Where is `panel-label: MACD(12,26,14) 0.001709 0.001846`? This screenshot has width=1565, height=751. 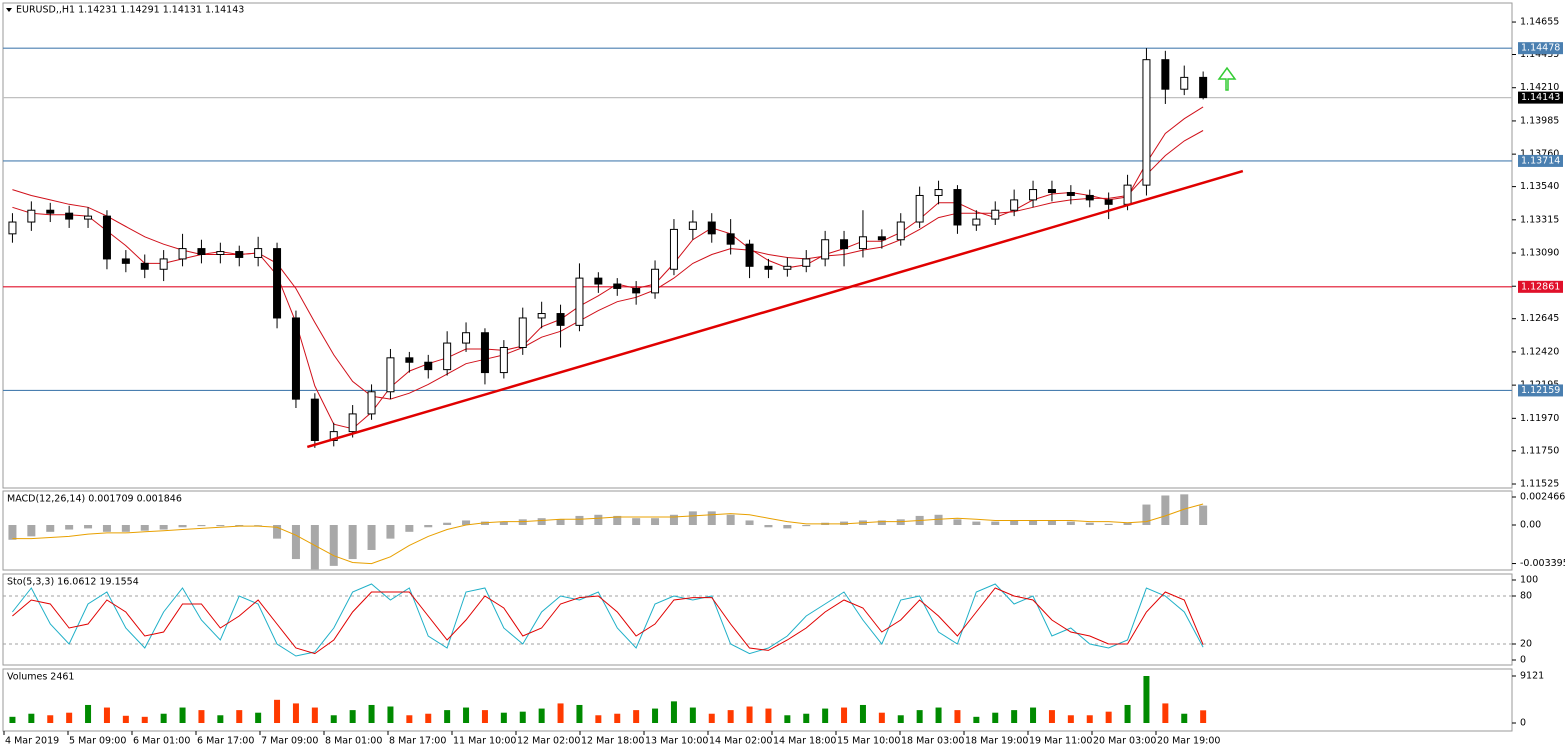 panel-label: MACD(12,26,14) 0.001709 0.001846 is located at coordinates (94, 499).